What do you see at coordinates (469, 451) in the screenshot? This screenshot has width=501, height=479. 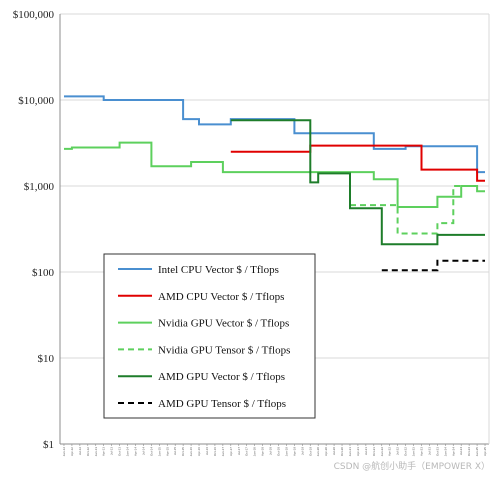 I see `x-tick-label: Oct-24` at bounding box center [469, 451].